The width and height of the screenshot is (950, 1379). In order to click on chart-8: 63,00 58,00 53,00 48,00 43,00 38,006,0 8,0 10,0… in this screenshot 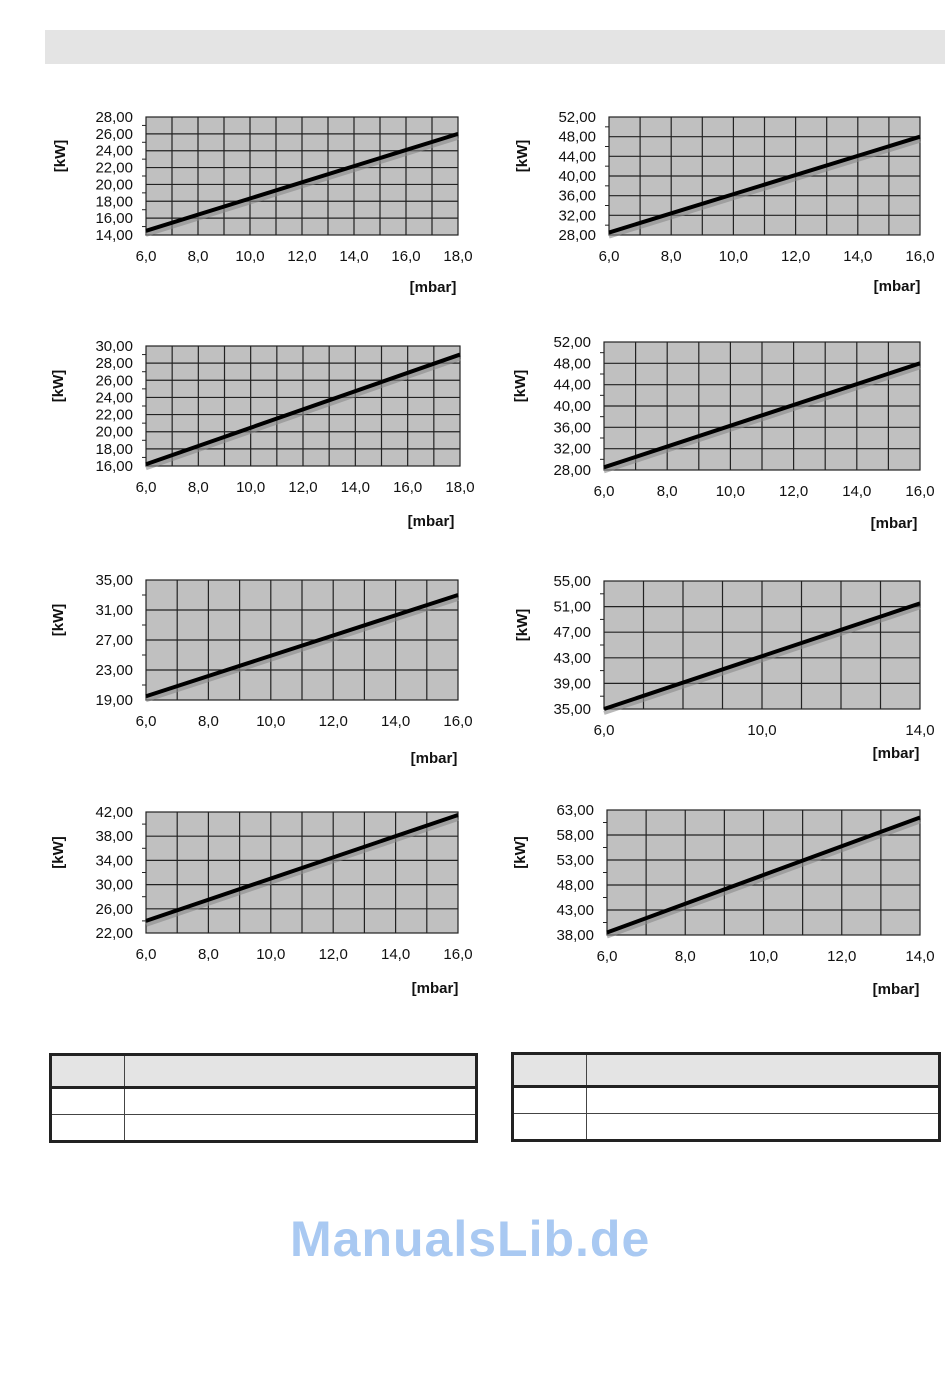, I will do `click(723, 900)`.